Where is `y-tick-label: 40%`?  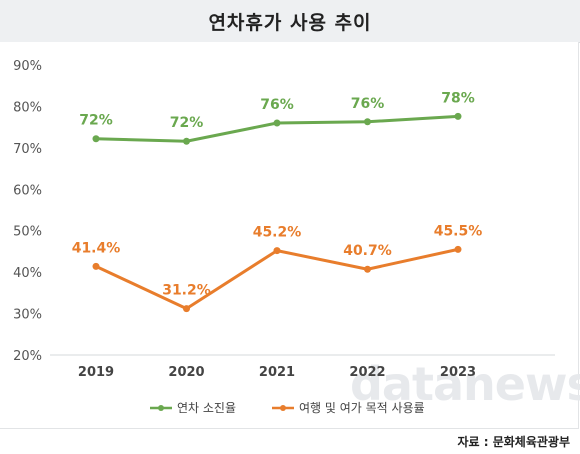 y-tick-label: 40% is located at coordinates (27, 273).